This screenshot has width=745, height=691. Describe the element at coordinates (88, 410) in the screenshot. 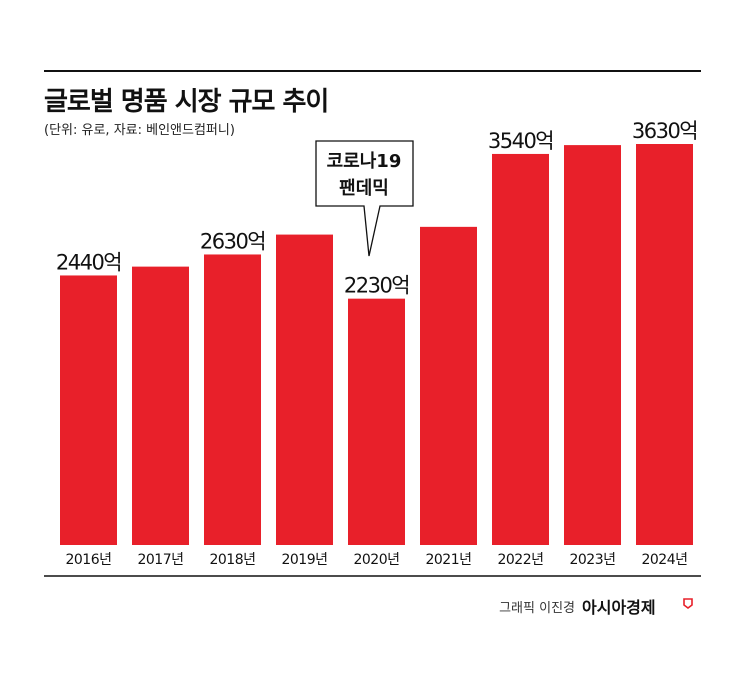

I see `bar-2016년` at that location.